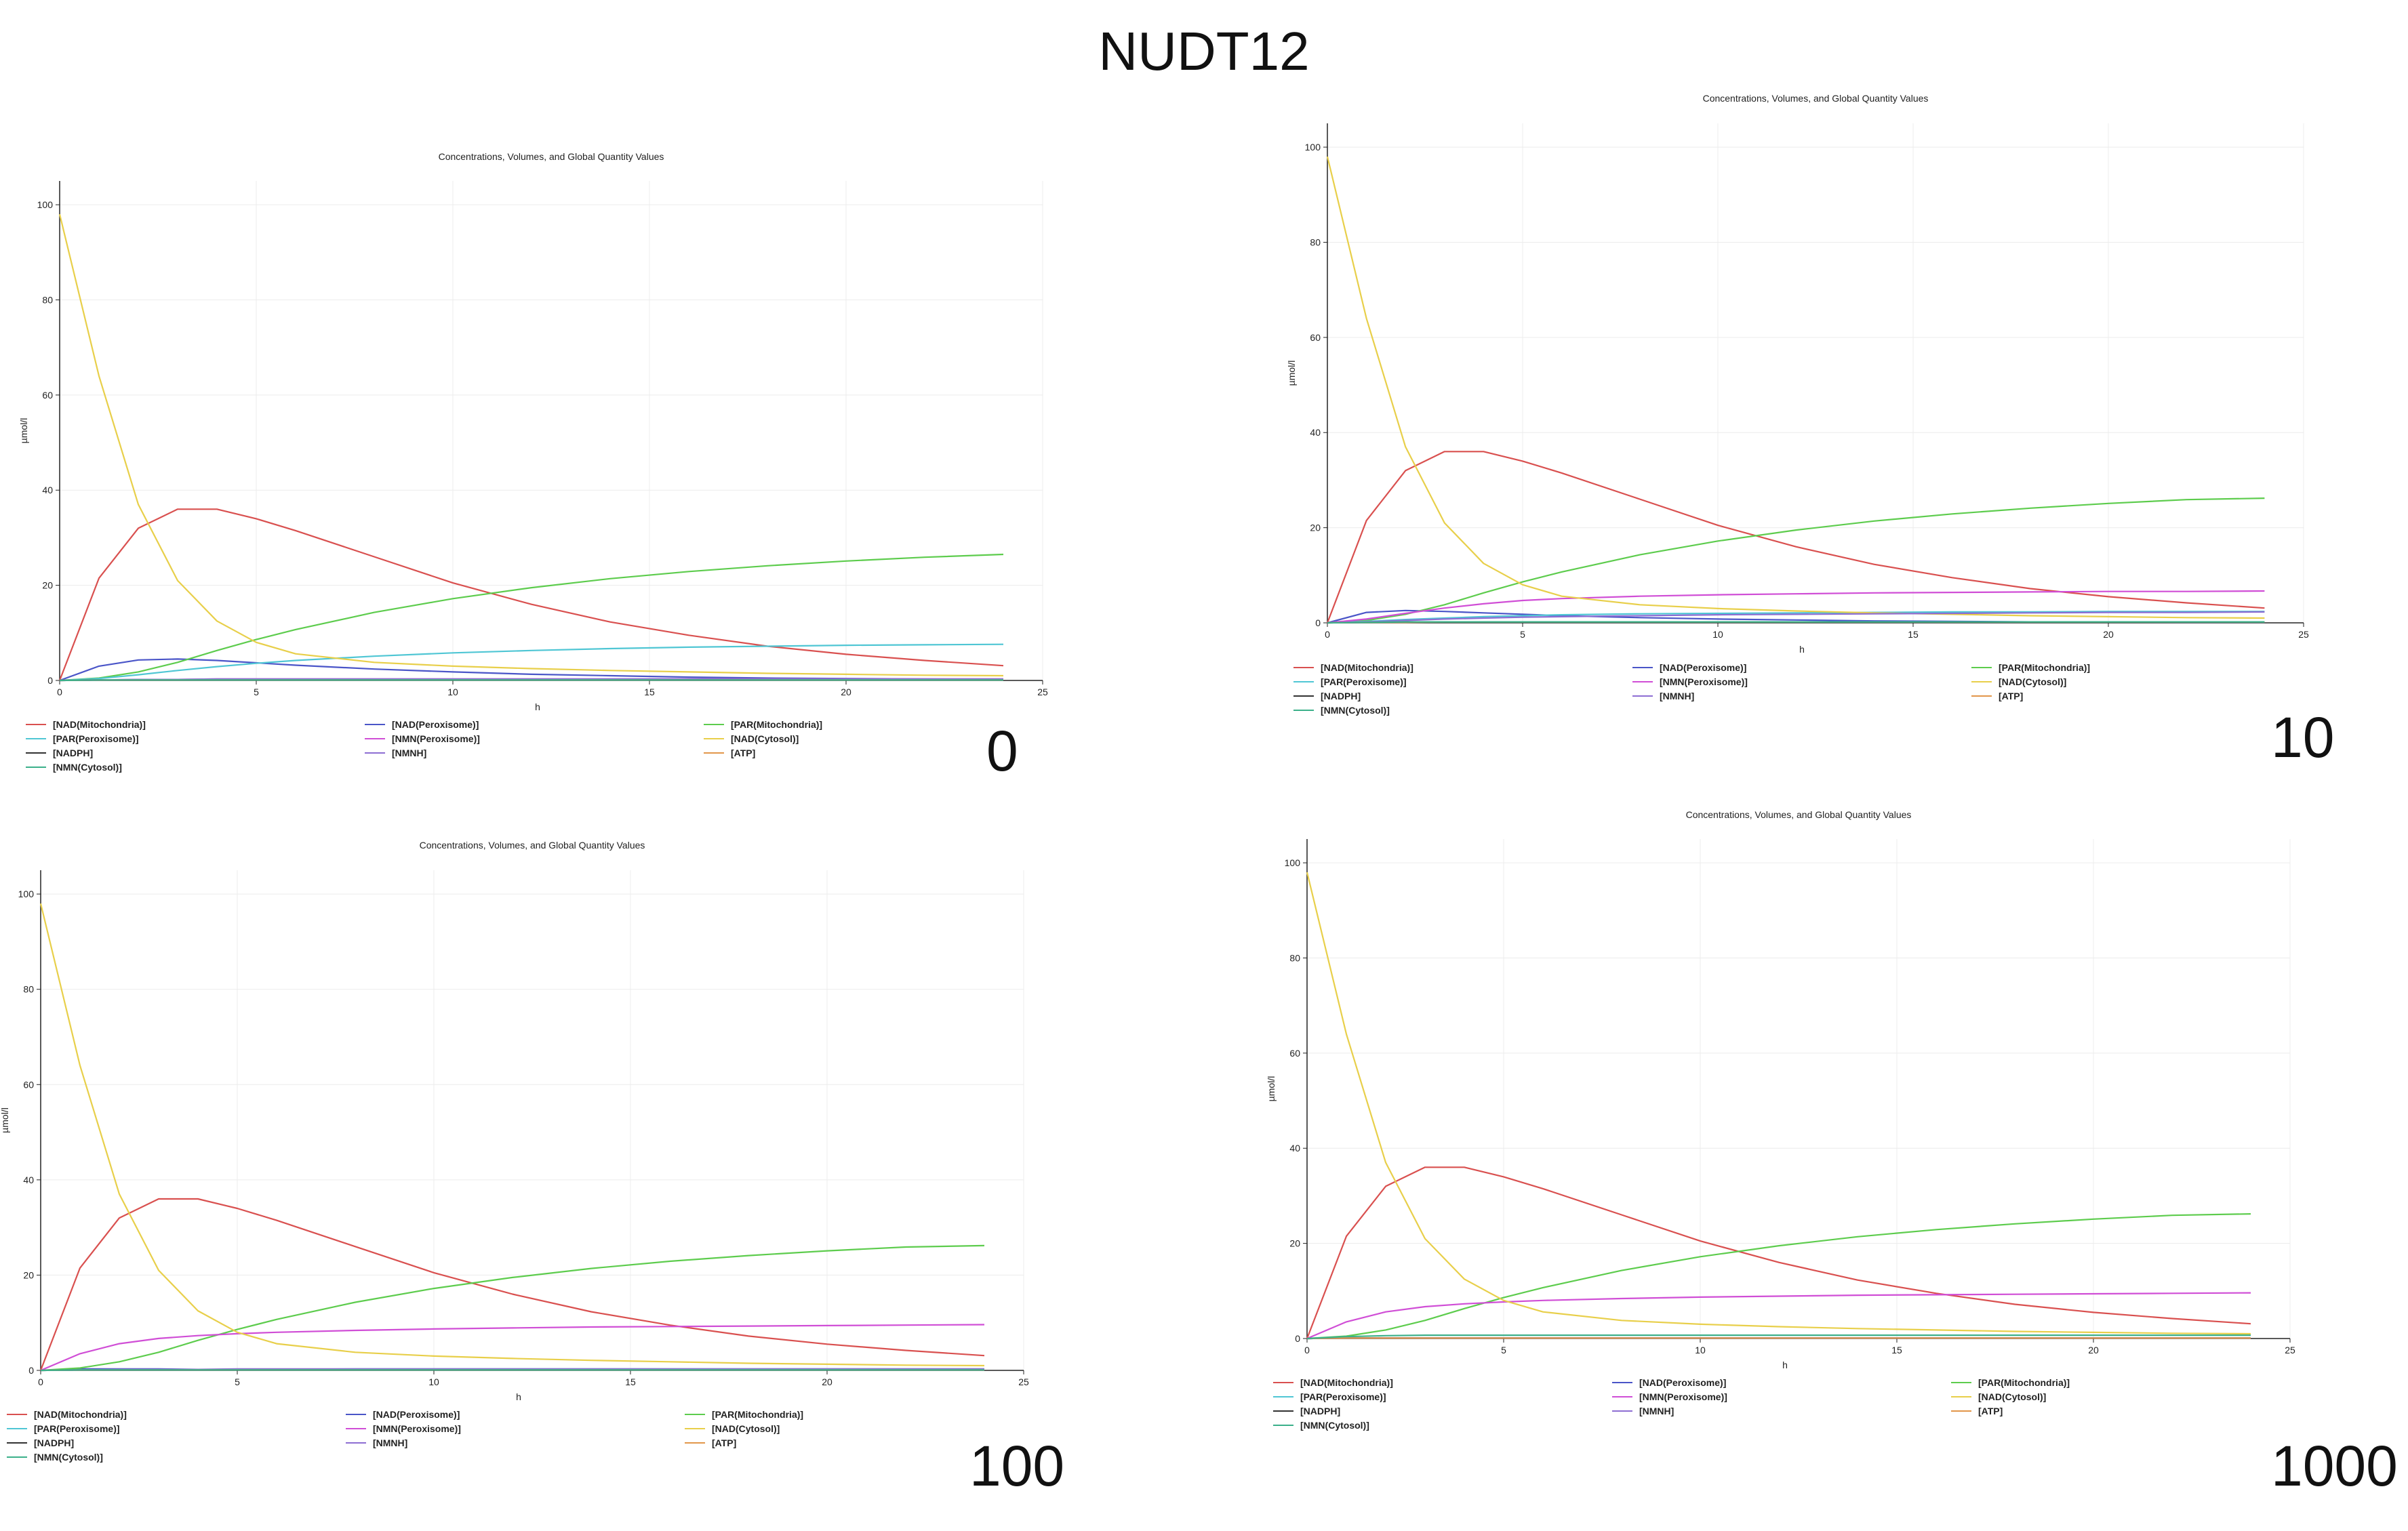 This screenshot has width=2408, height=1531. Describe the element at coordinates (2334, 1466) in the screenshot. I see `param-label: 1000` at that location.